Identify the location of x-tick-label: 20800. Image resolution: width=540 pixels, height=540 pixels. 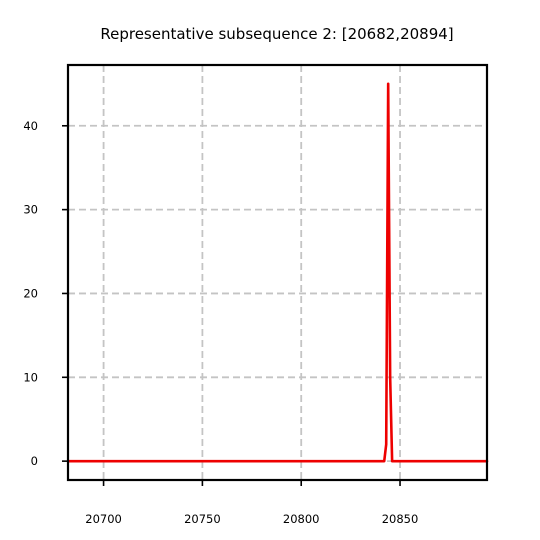
(301, 519).